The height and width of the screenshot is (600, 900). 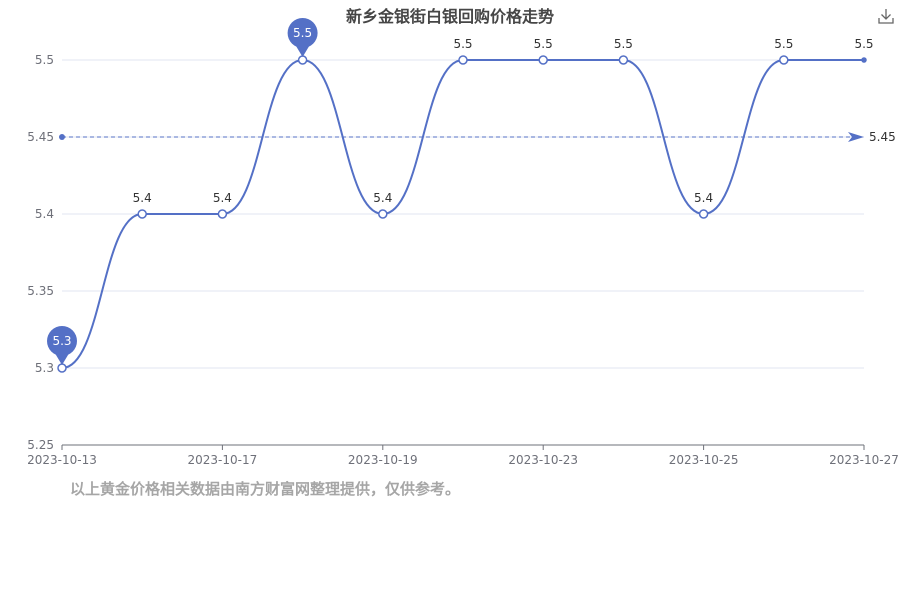 What do you see at coordinates (40, 137) in the screenshot?
I see `y-tick-label: 5.45` at bounding box center [40, 137].